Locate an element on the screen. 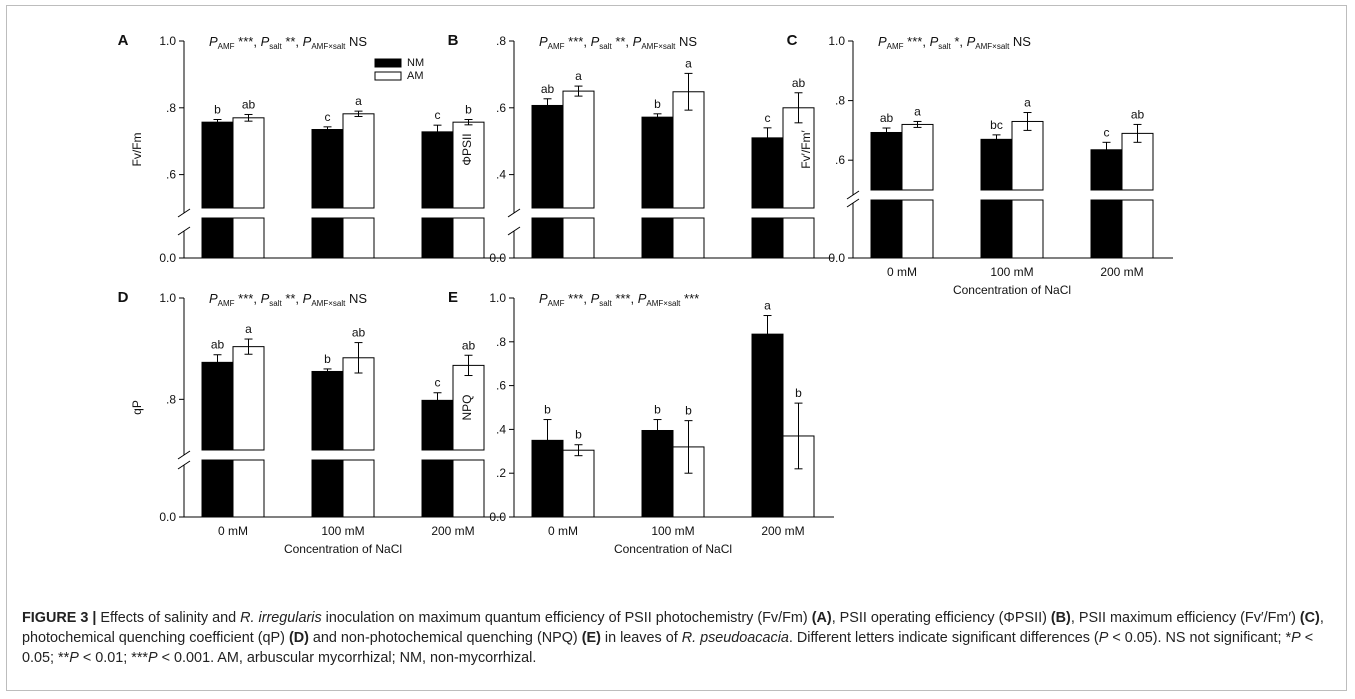 This screenshot has height=699, width=1355. caption-segment: R. irregularis is located at coordinates (281, 618).